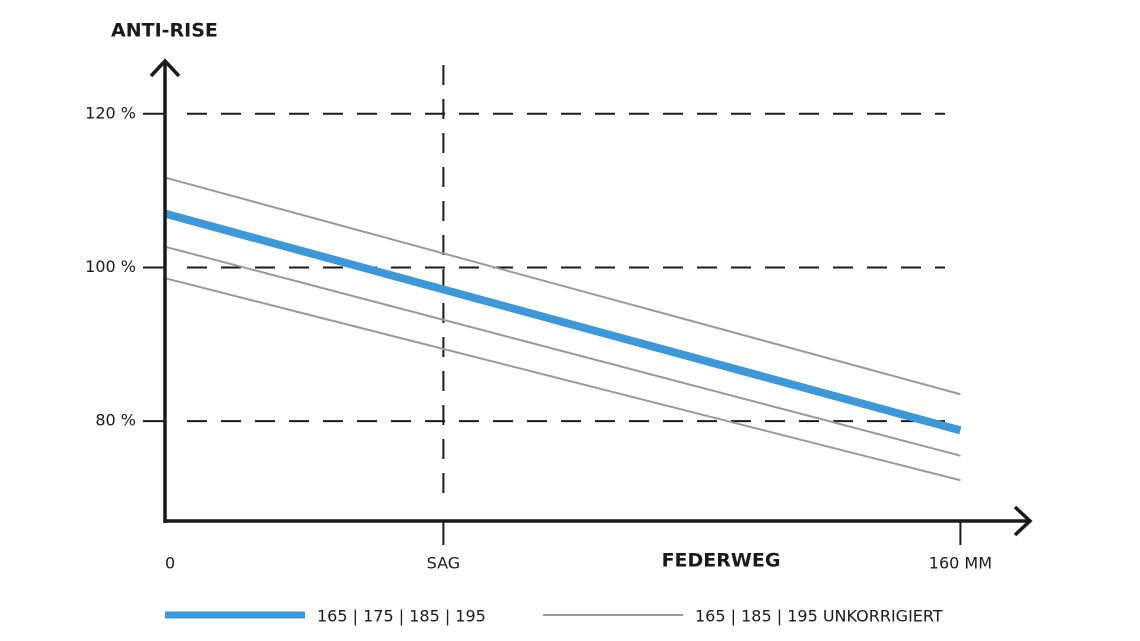 The image size is (1140, 641). I want to click on y-tick-label: 80 %, so click(115, 420).